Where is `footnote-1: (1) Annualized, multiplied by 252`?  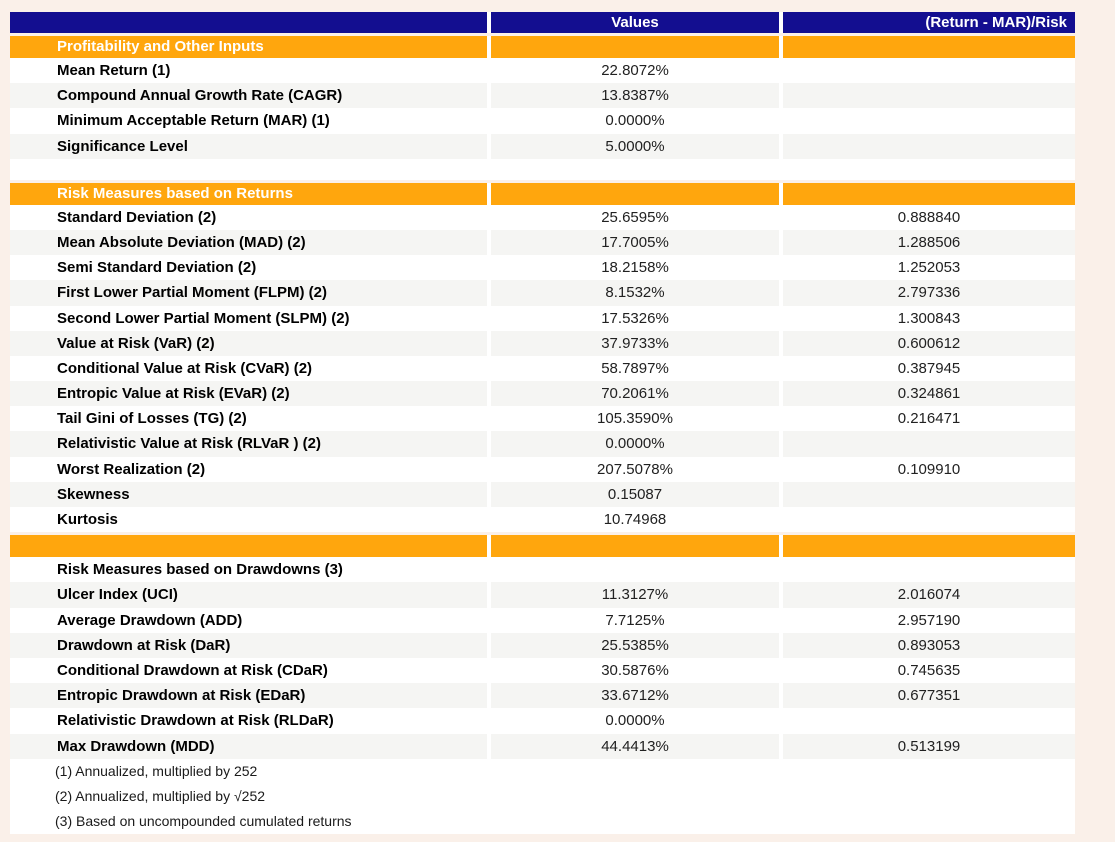 footnote-1: (1) Annualized, multiplied by 252 is located at coordinates (542, 771).